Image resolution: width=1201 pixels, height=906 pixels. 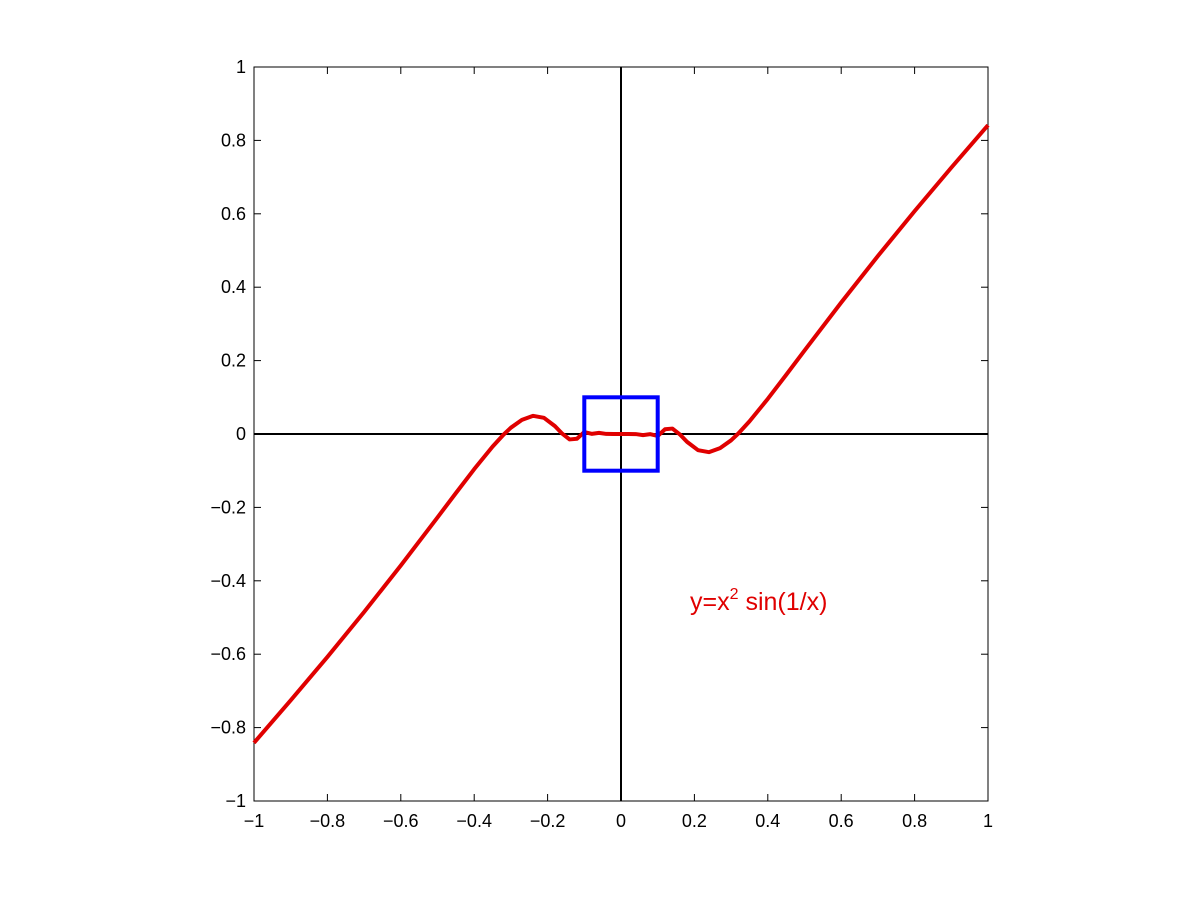 I want to click on y-tick-label: −0.6, so click(x=228, y=654).